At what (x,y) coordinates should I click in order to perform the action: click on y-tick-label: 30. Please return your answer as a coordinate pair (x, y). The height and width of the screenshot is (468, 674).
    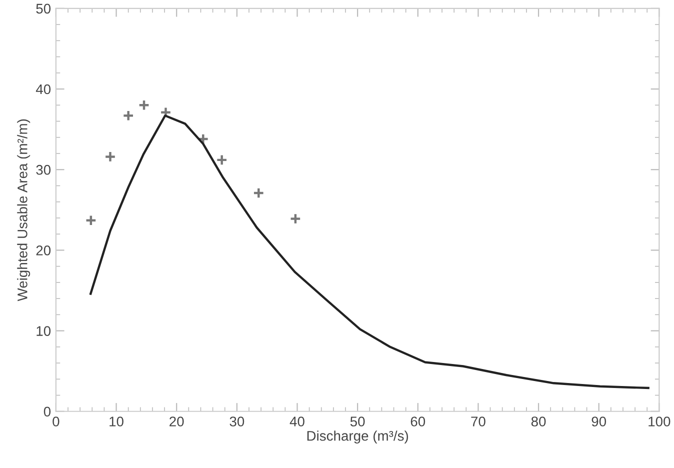
    Looking at the image, I should click on (43, 169).